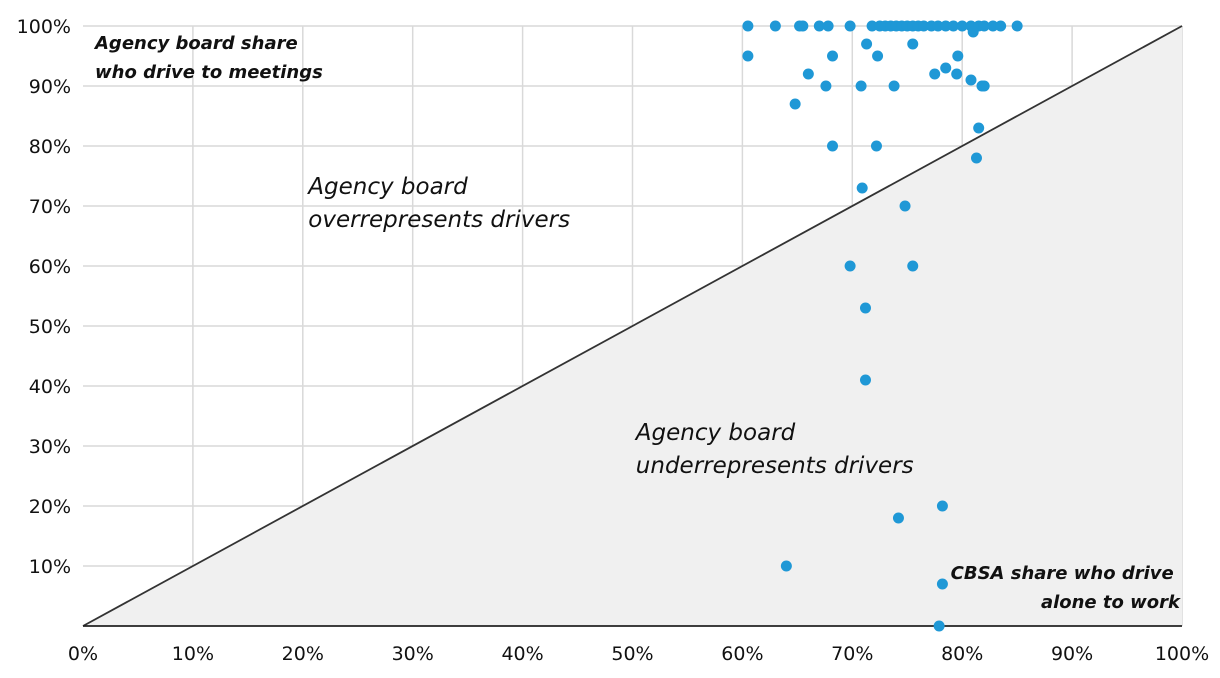 The height and width of the screenshot is (678, 1220). Describe the element at coordinates (50, 567) in the screenshot. I see `y-tick-label: 10%` at that location.